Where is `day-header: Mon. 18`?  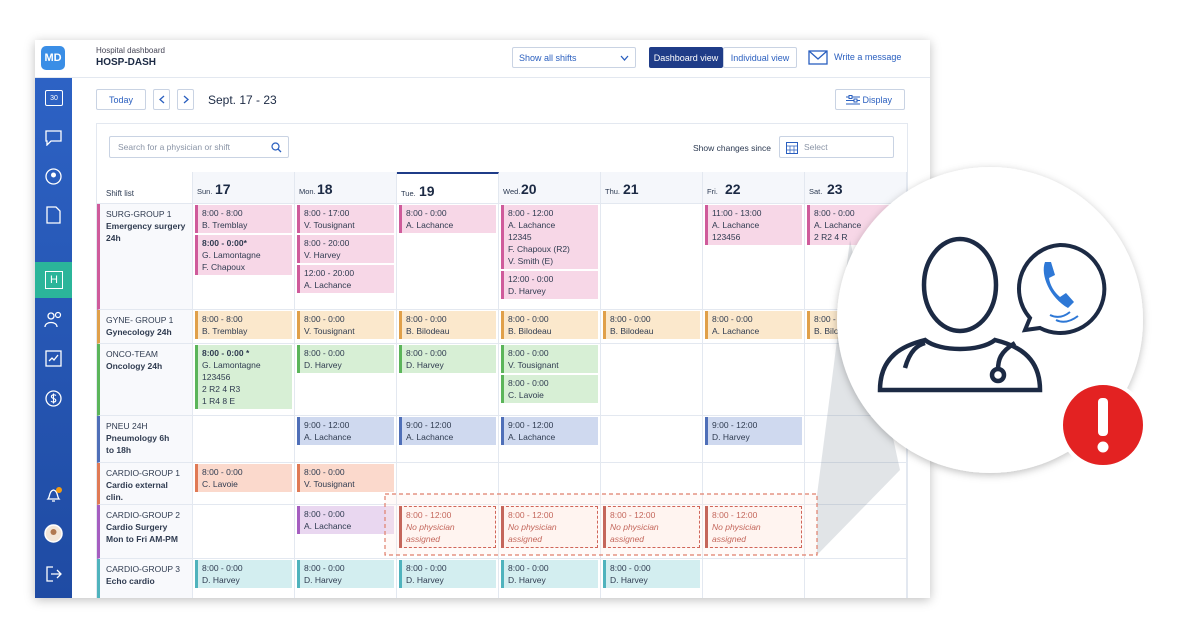 day-header: Mon. 18 is located at coordinates (346, 188).